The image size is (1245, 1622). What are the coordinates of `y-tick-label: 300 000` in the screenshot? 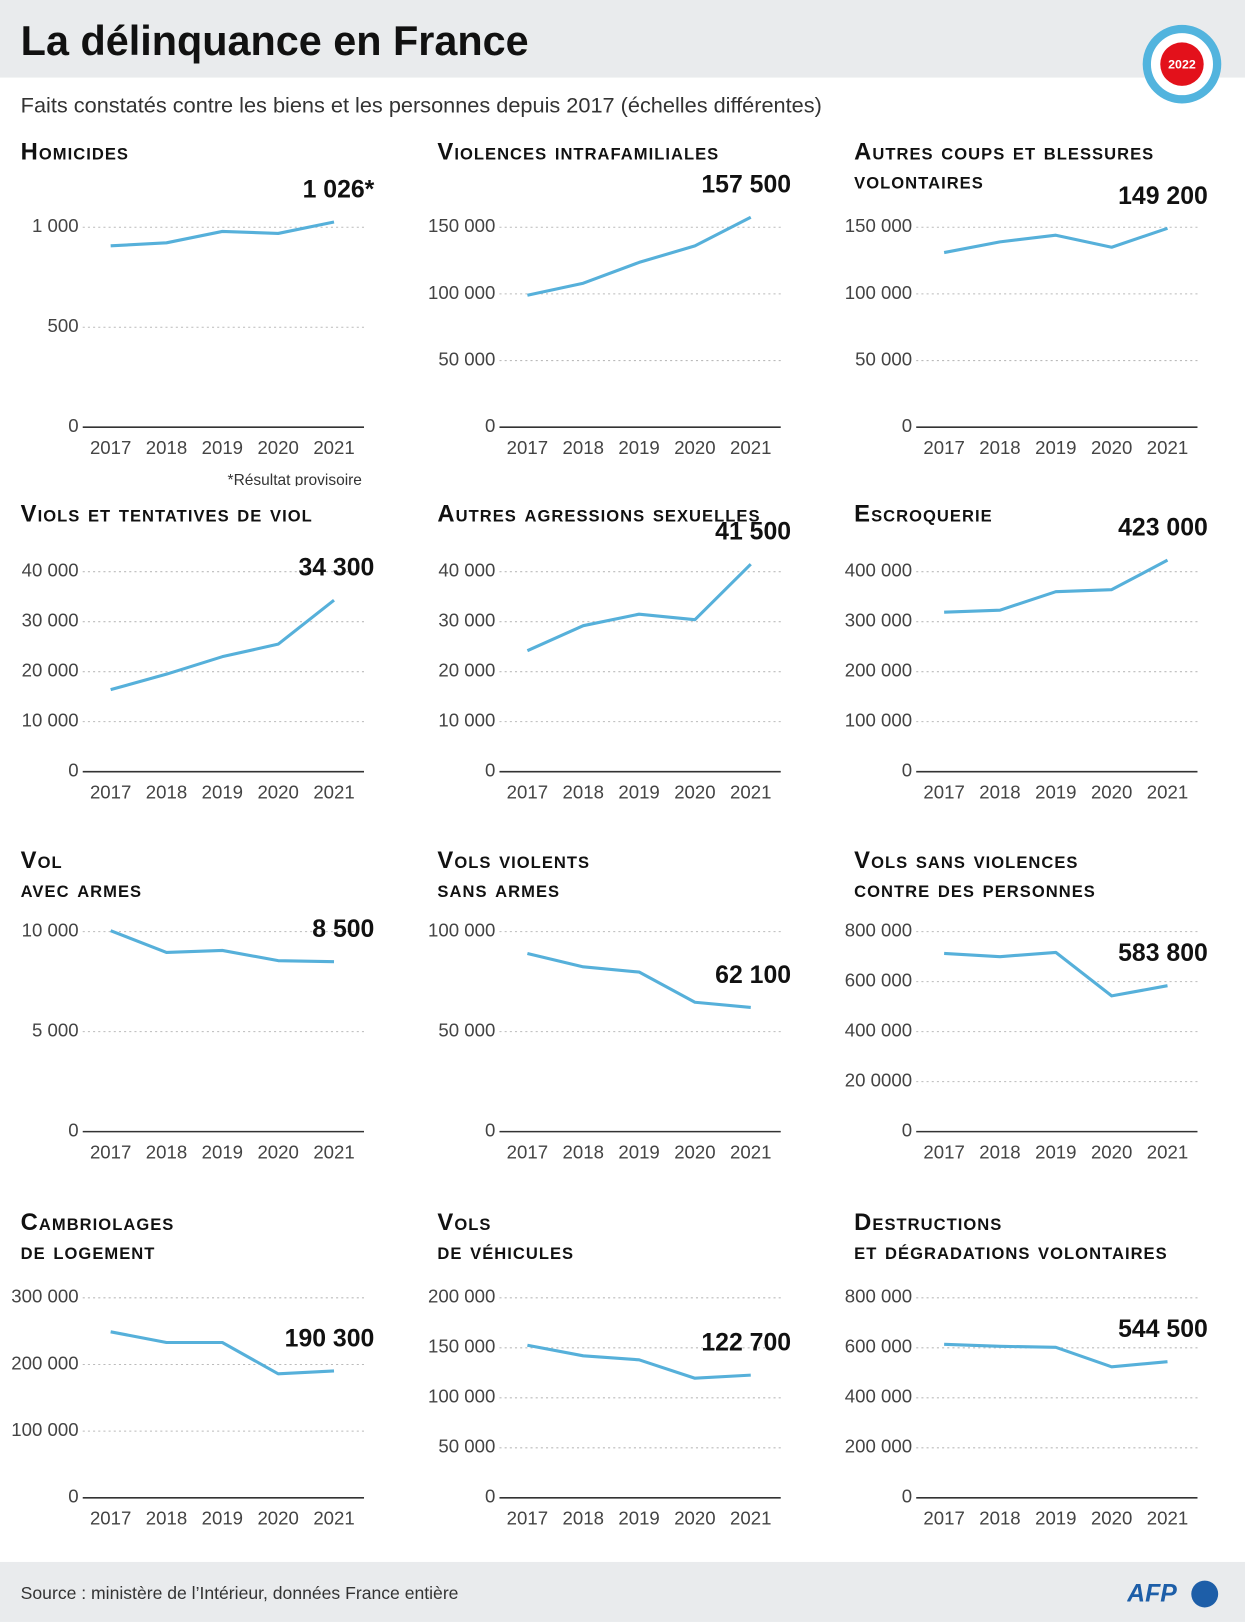 It's located at (878, 620).